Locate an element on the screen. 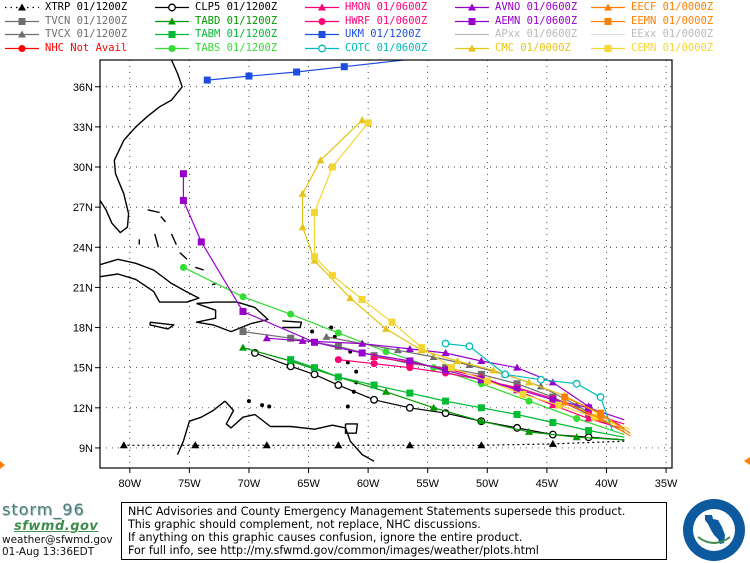  track-cotc is located at coordinates (527, 385).